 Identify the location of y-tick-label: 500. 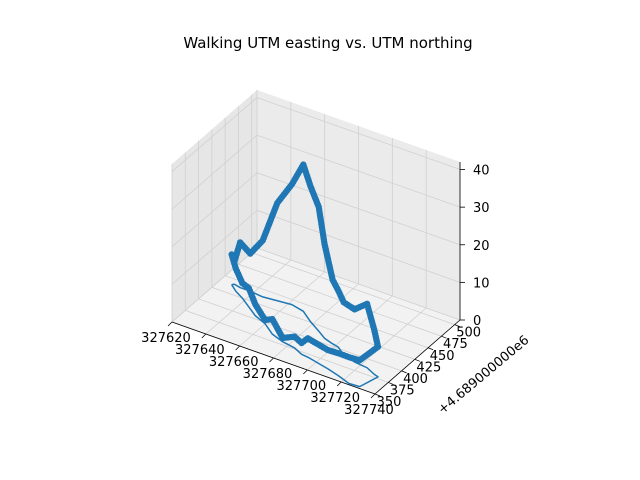
(468, 333).